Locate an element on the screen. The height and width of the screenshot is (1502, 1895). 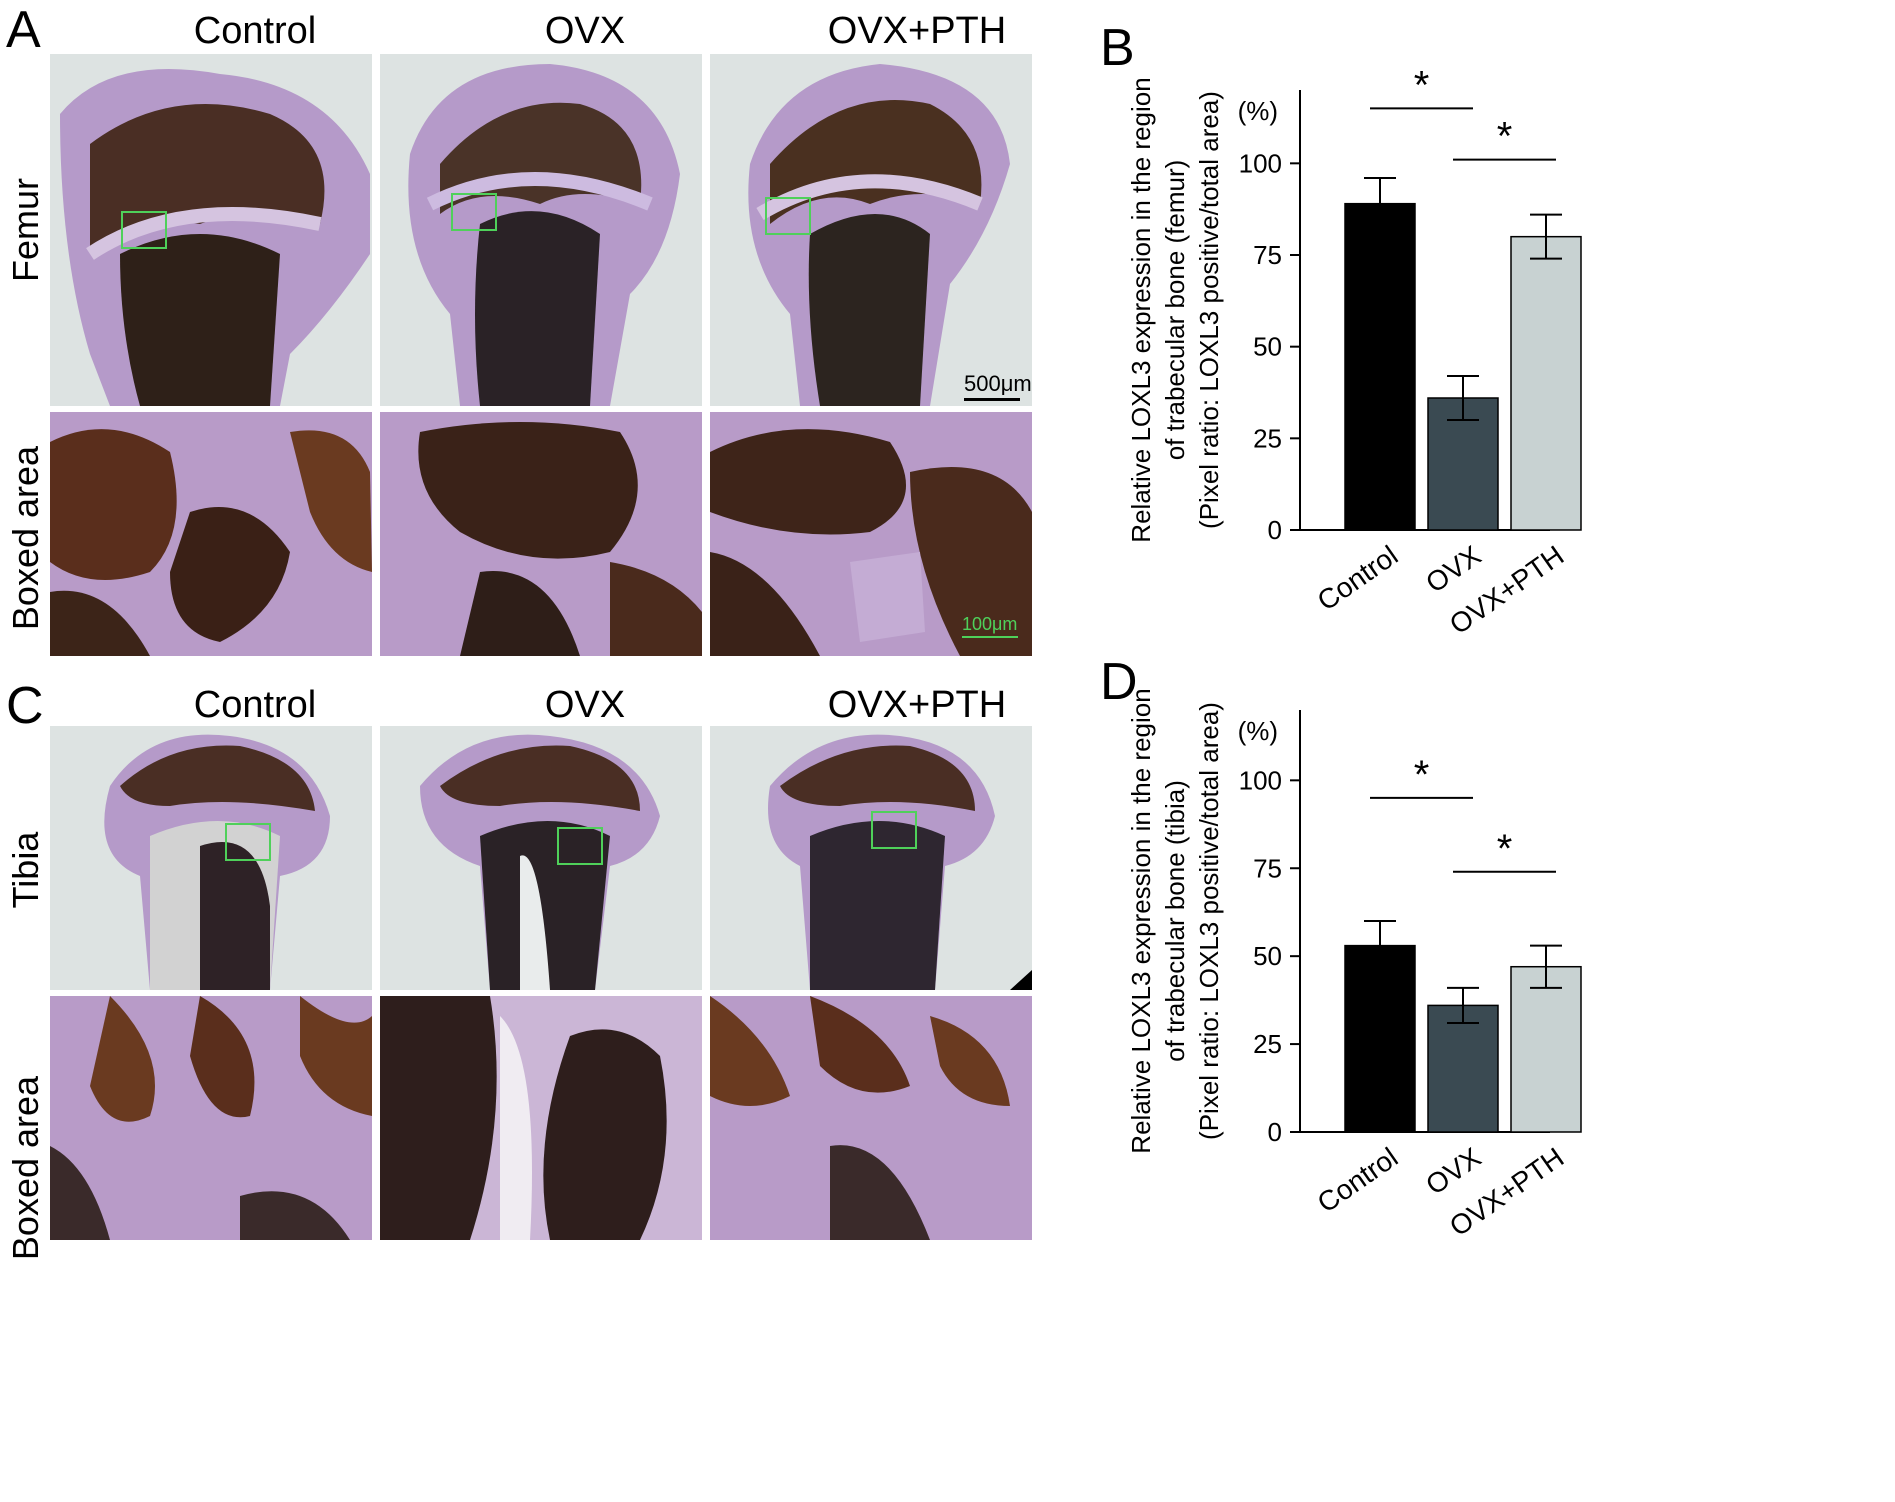
tibia-ovx-image is located at coordinates (541, 858).